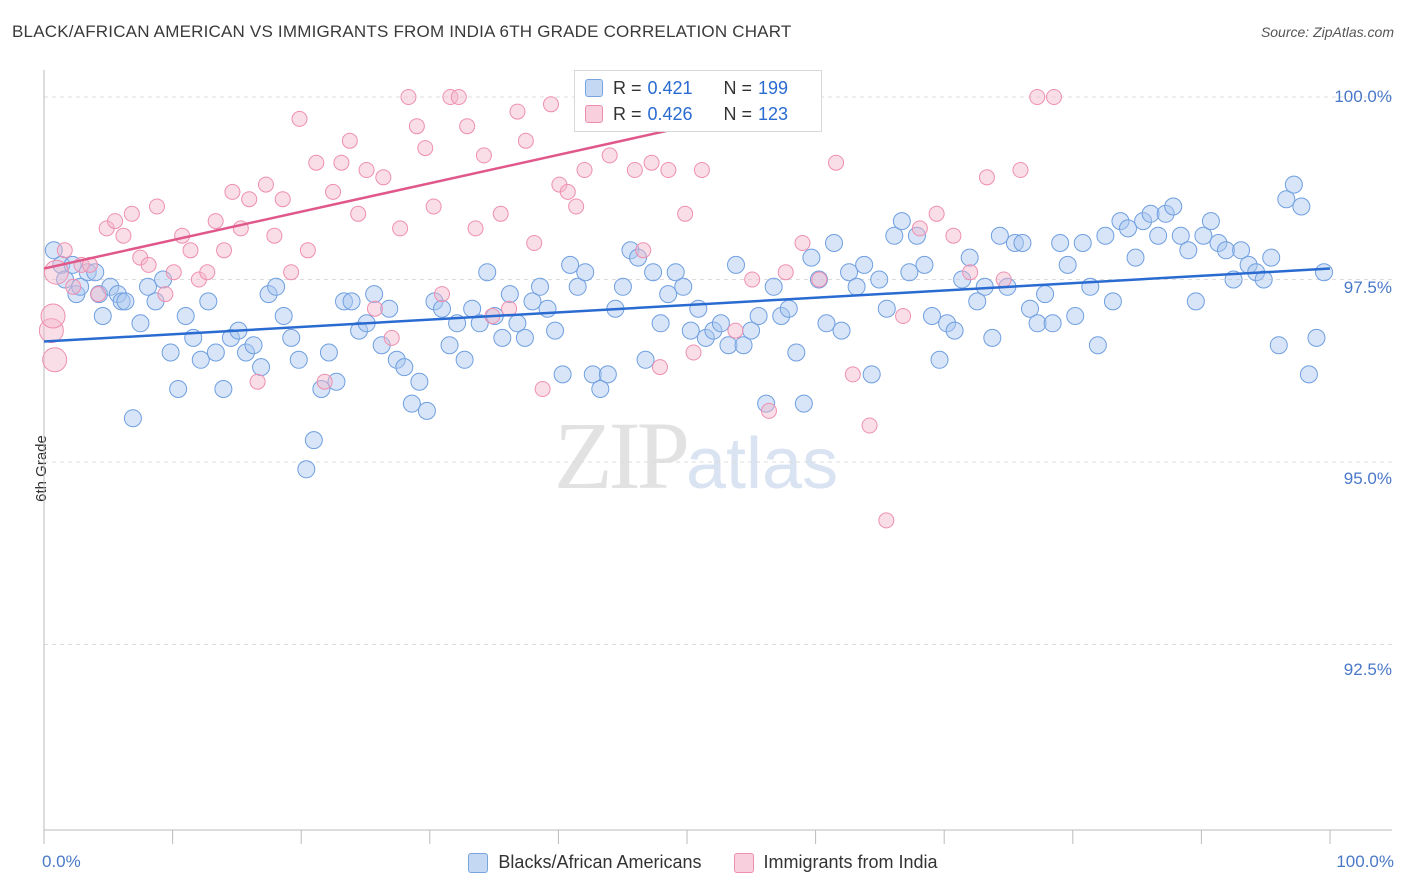  Describe the element at coordinates (627, 87) in the screenshot. I see `legend-r-label: R =` at that location.